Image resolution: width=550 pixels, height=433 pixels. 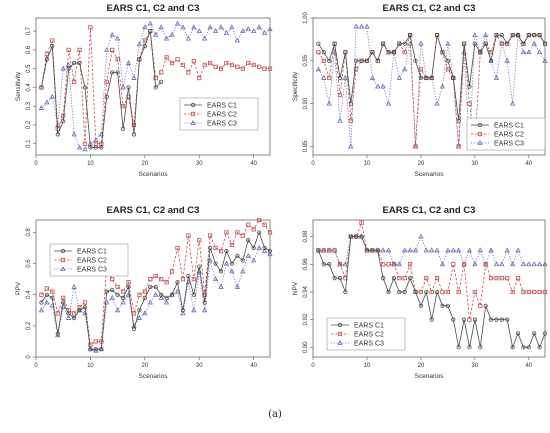 What do you see at coordinates (154, 376) in the screenshot?
I see `x-axis-label: Scenarios` at bounding box center [154, 376].